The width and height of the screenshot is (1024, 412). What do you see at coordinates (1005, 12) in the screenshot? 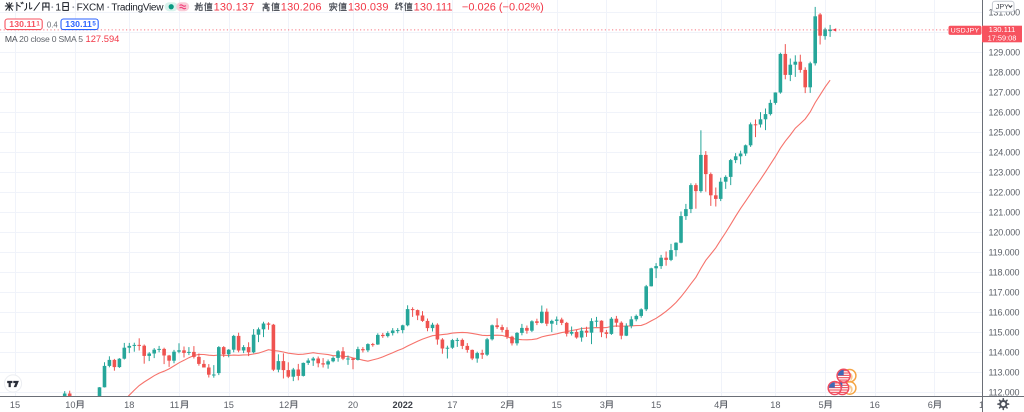
I see `svg-text: 131.000` at bounding box center [1005, 12].